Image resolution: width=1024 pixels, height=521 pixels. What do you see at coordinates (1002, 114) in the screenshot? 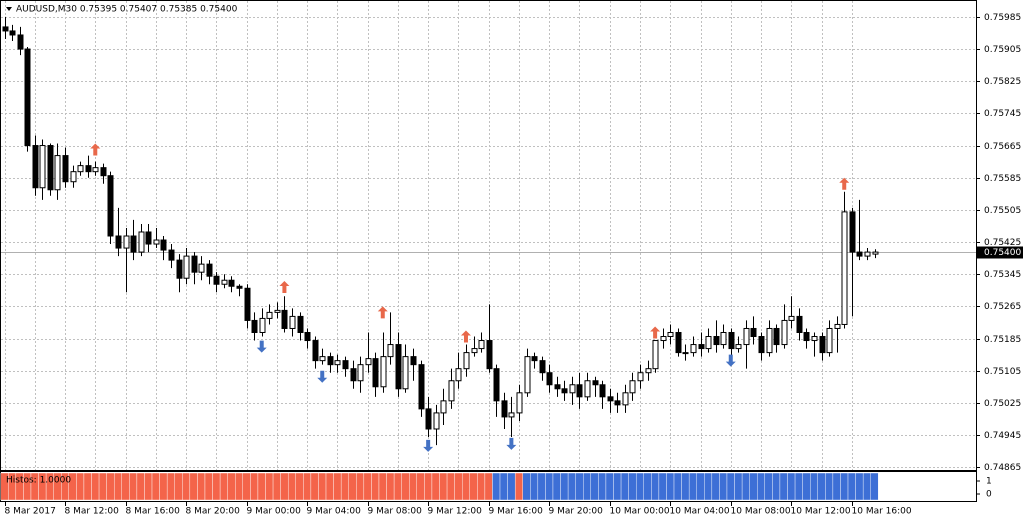
I see `y-tick-label: 0.75745` at bounding box center [1002, 114].